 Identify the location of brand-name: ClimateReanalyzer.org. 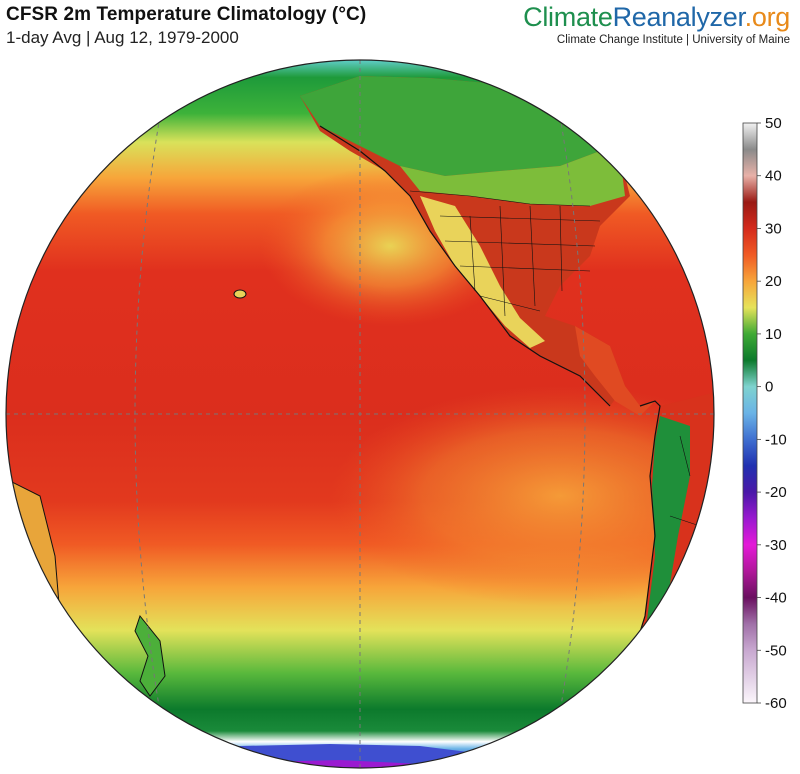
(656, 17).